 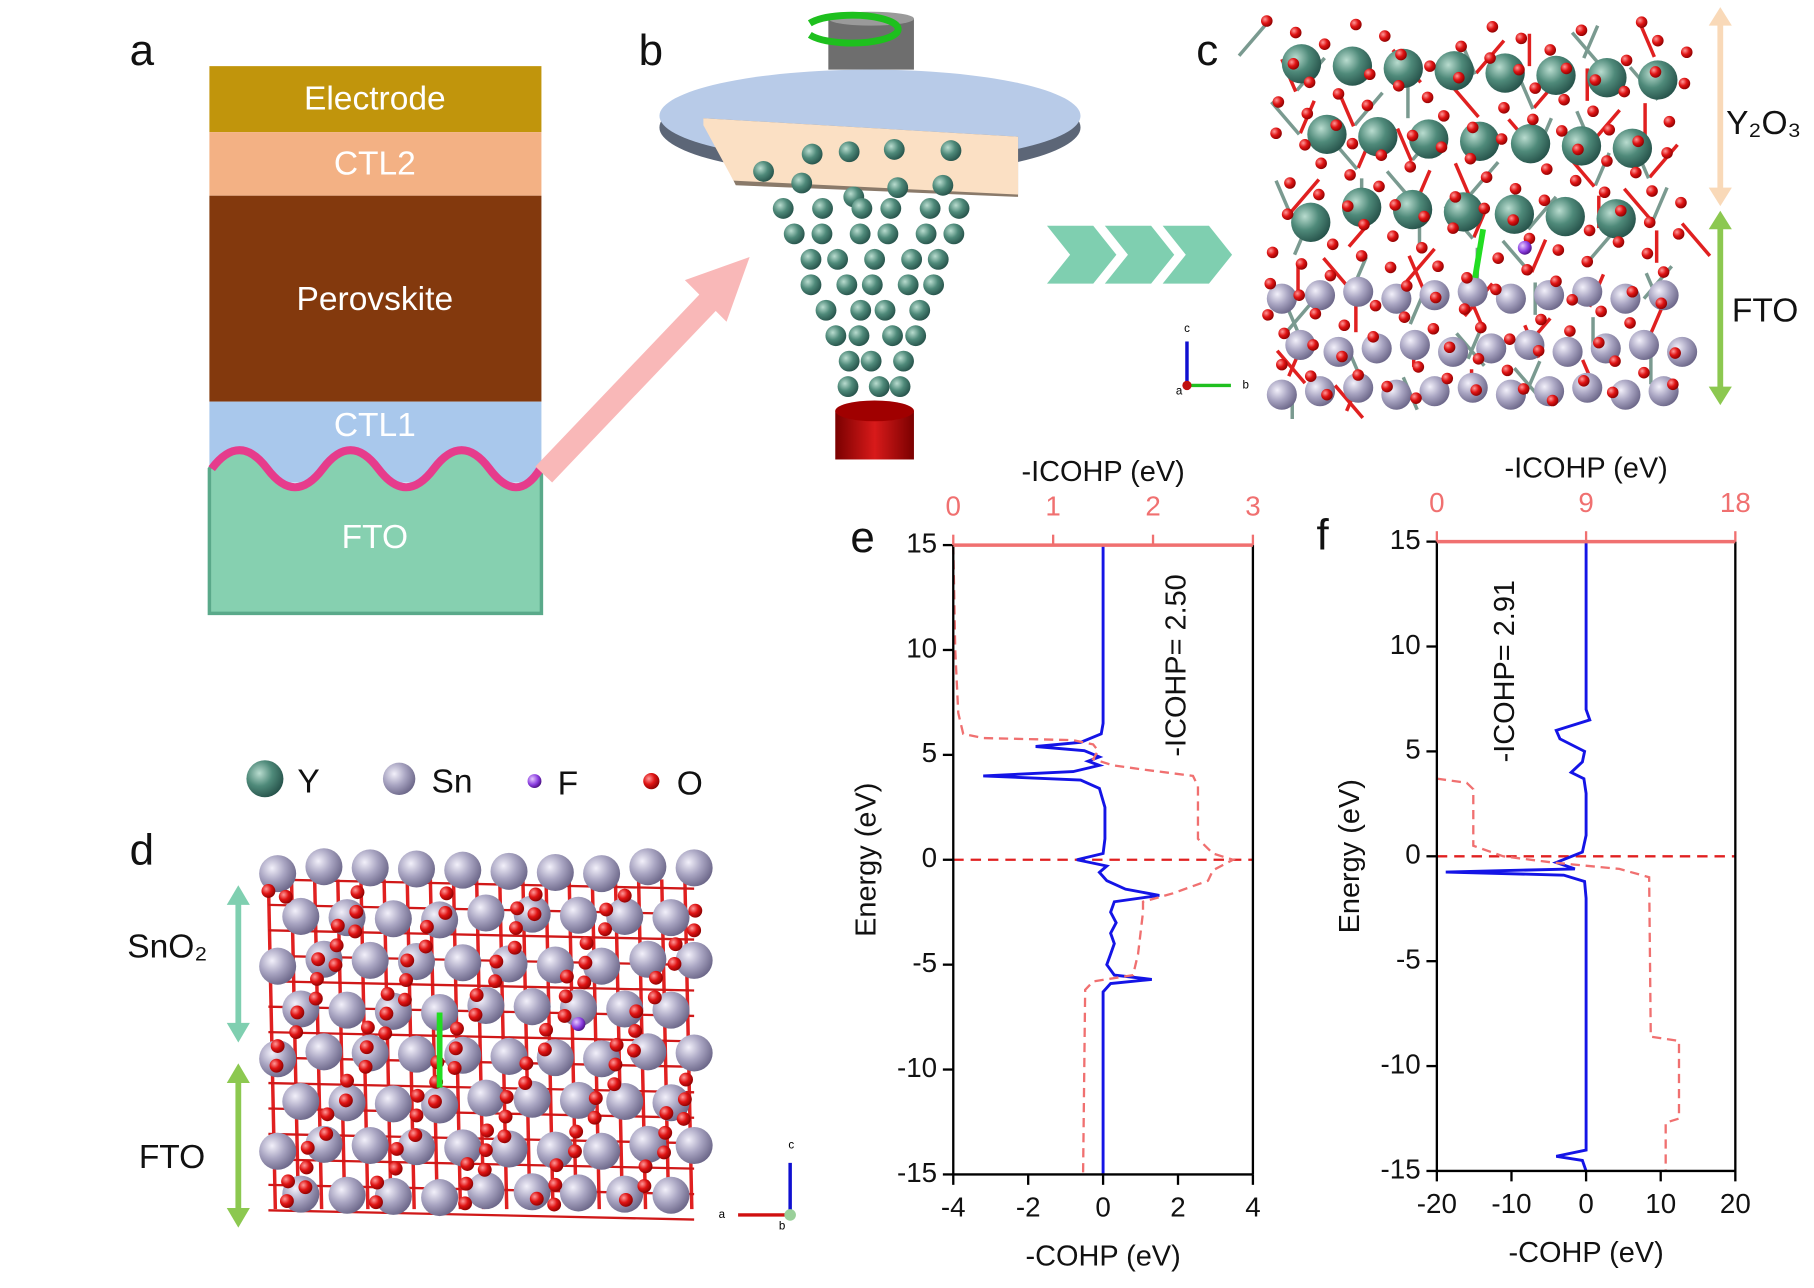 I want to click on axis-label: b, so click(x=1245, y=385).